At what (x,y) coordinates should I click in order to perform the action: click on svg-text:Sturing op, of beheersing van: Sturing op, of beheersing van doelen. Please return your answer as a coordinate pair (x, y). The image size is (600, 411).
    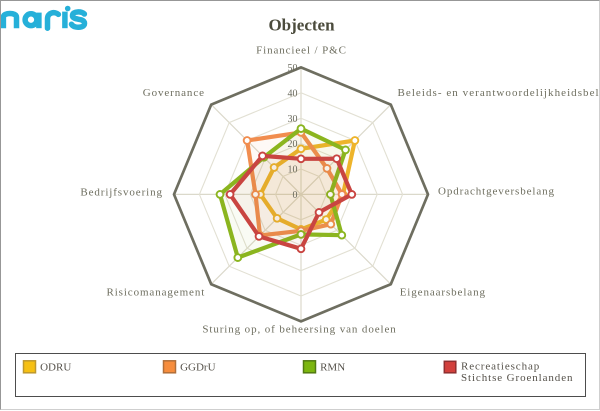
    Looking at the image, I should click on (299, 329).